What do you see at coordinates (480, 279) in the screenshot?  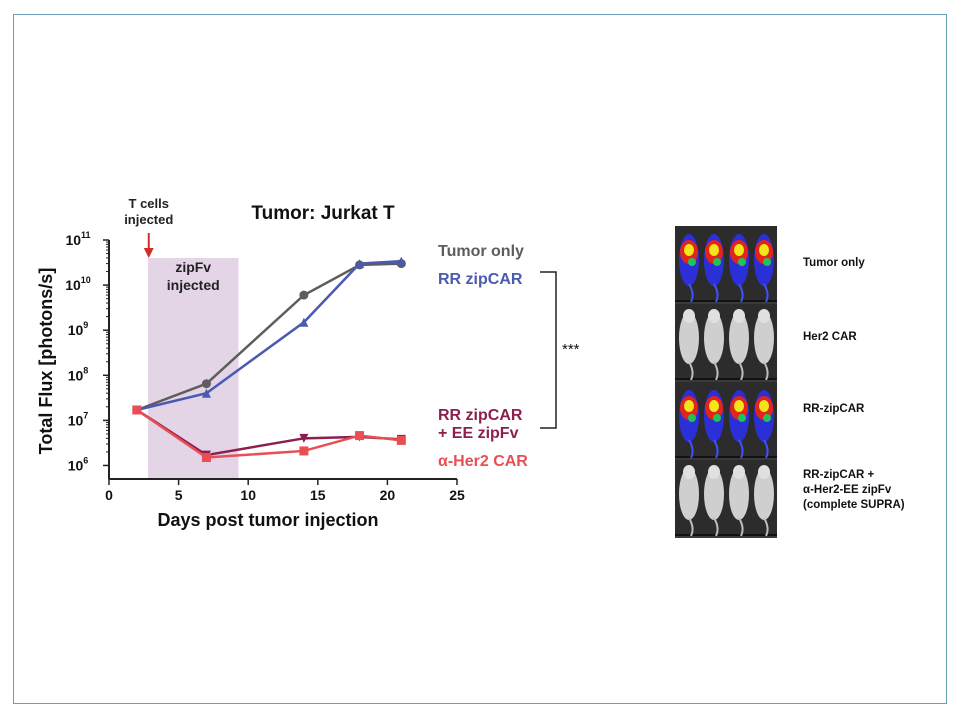 I see `legend-entry: RR zipCAR` at bounding box center [480, 279].